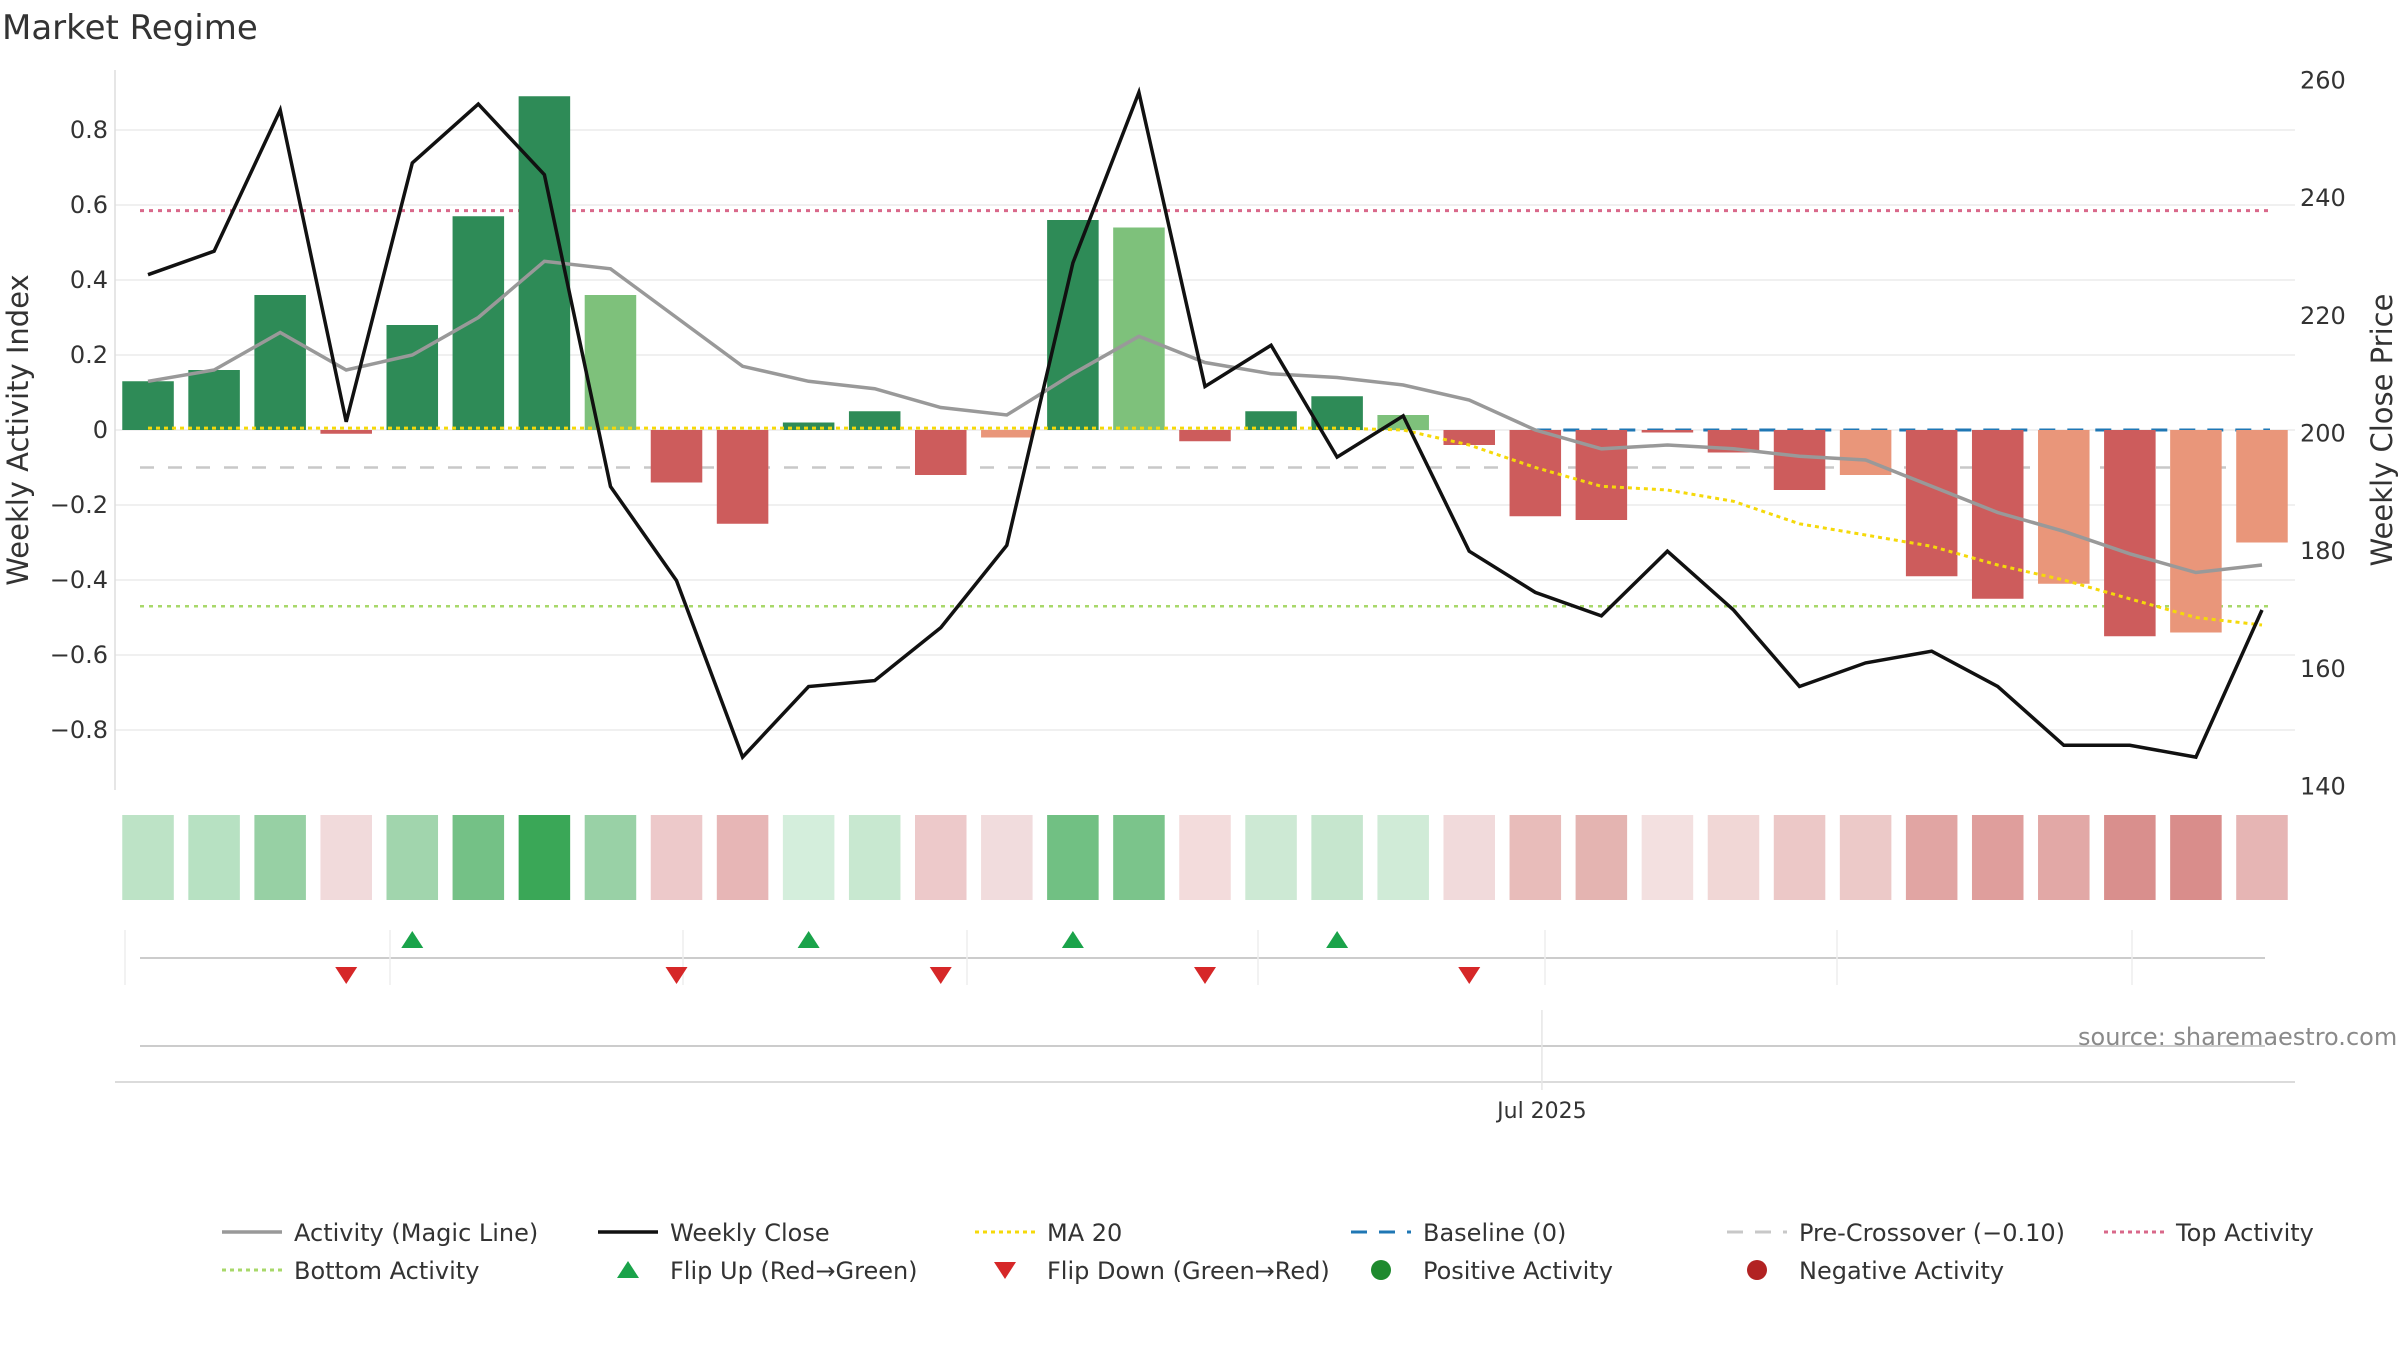 Image resolution: width=2400 pixels, height=1350 pixels. I want to click on y2-tick-label: 220, so click(2323, 316).